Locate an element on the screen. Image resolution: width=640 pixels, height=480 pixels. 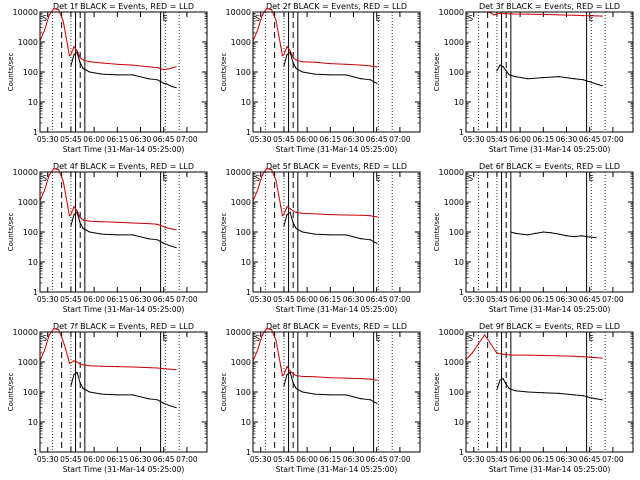
x-tick-label: 06:45 is located at coordinates (590, 299).